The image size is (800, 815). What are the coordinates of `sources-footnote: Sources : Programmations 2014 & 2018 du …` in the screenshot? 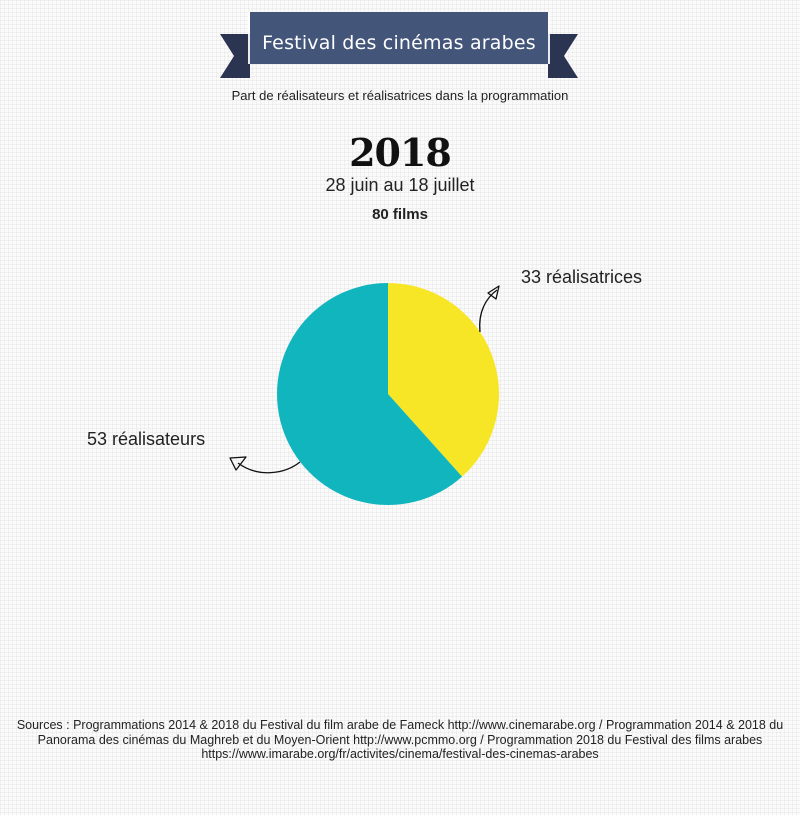 It's located at (400, 739).